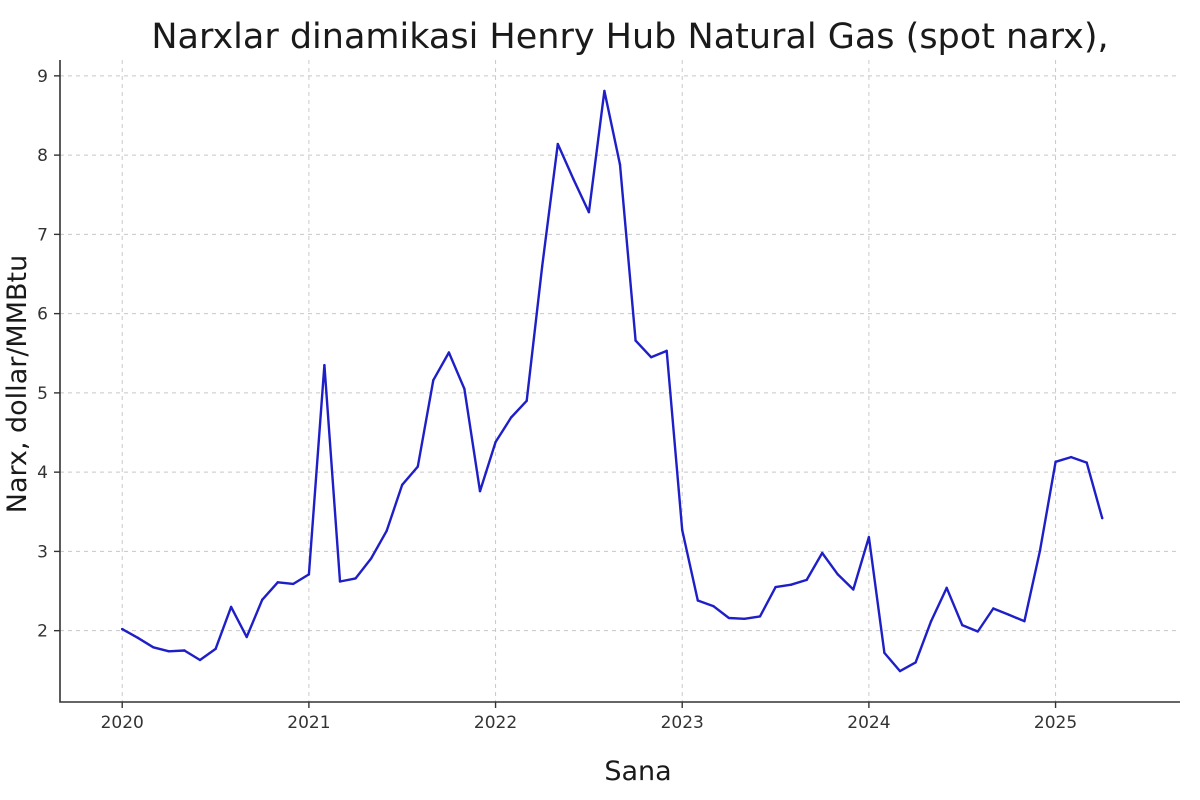 The image size is (1200, 800). What do you see at coordinates (42, 552) in the screenshot?
I see `y-tick-label: 3` at bounding box center [42, 552].